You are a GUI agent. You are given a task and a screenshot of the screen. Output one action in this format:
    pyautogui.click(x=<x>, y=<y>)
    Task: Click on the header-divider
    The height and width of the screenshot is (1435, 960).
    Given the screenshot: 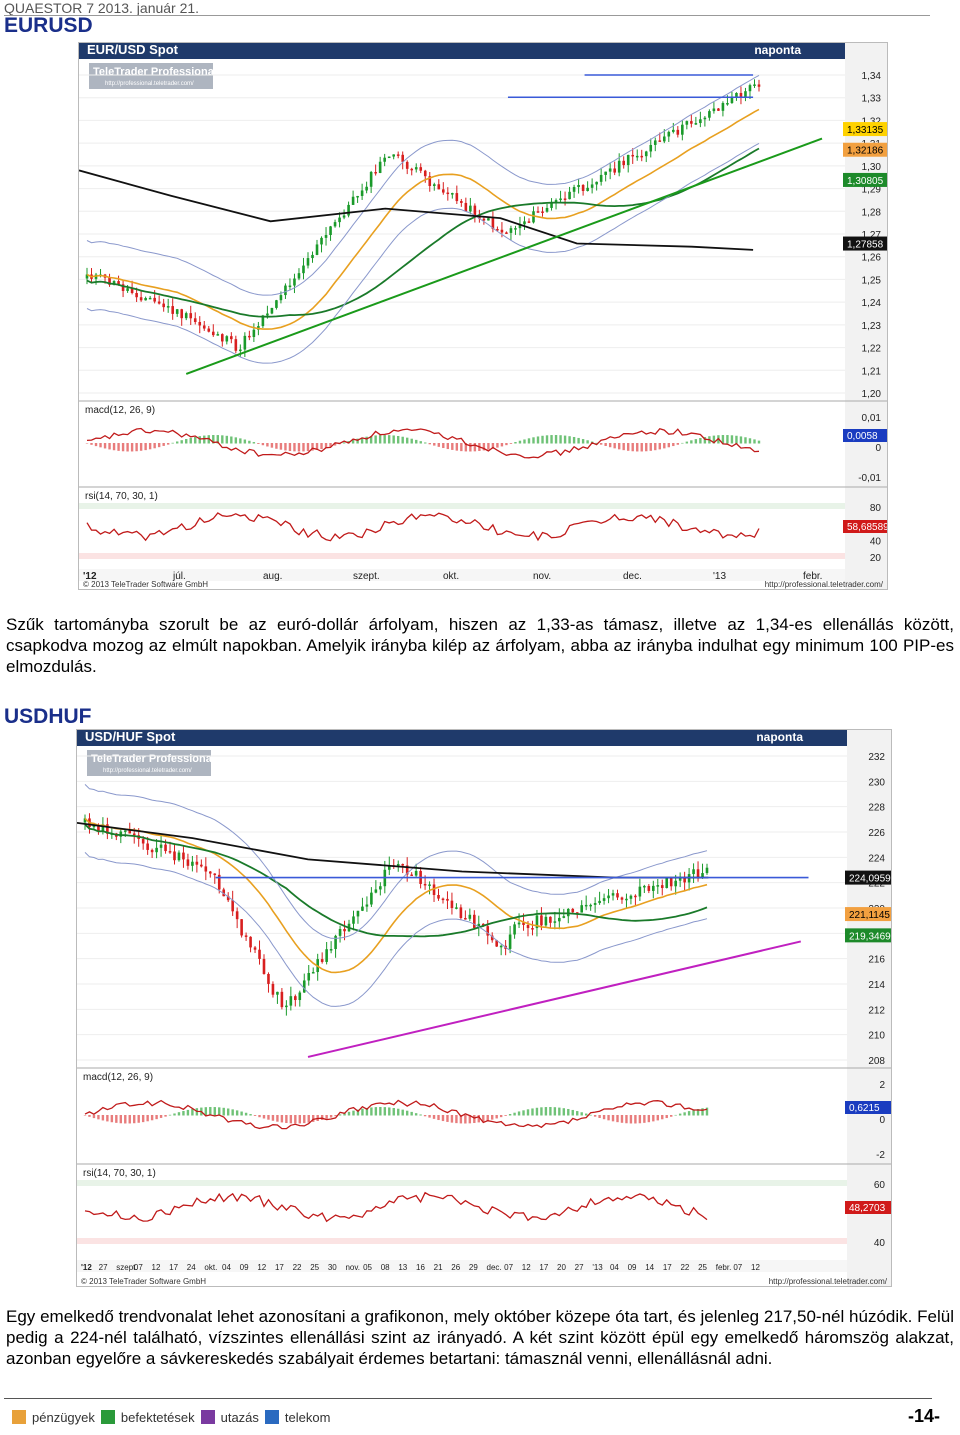 What is the action you would take?
    pyautogui.click(x=467, y=15)
    